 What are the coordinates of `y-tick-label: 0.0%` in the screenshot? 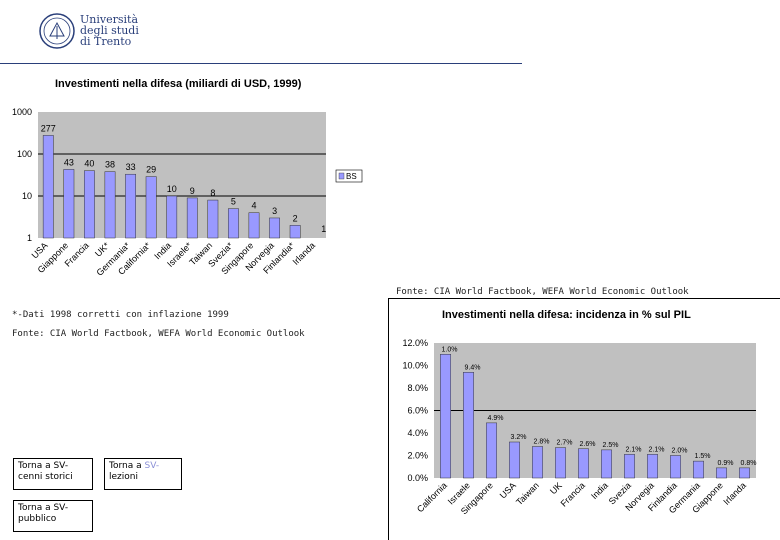 It's located at (417, 478).